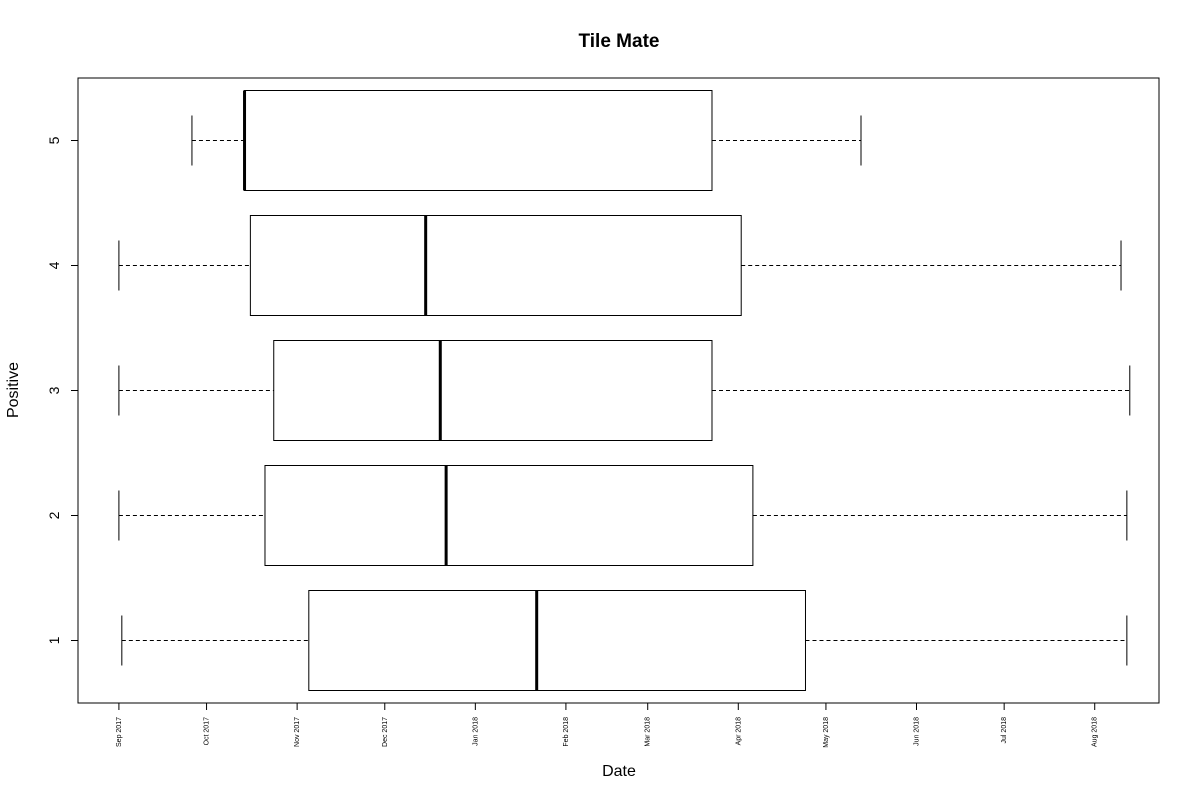  I want to click on y-axis-label: Positive, so click(13, 390).